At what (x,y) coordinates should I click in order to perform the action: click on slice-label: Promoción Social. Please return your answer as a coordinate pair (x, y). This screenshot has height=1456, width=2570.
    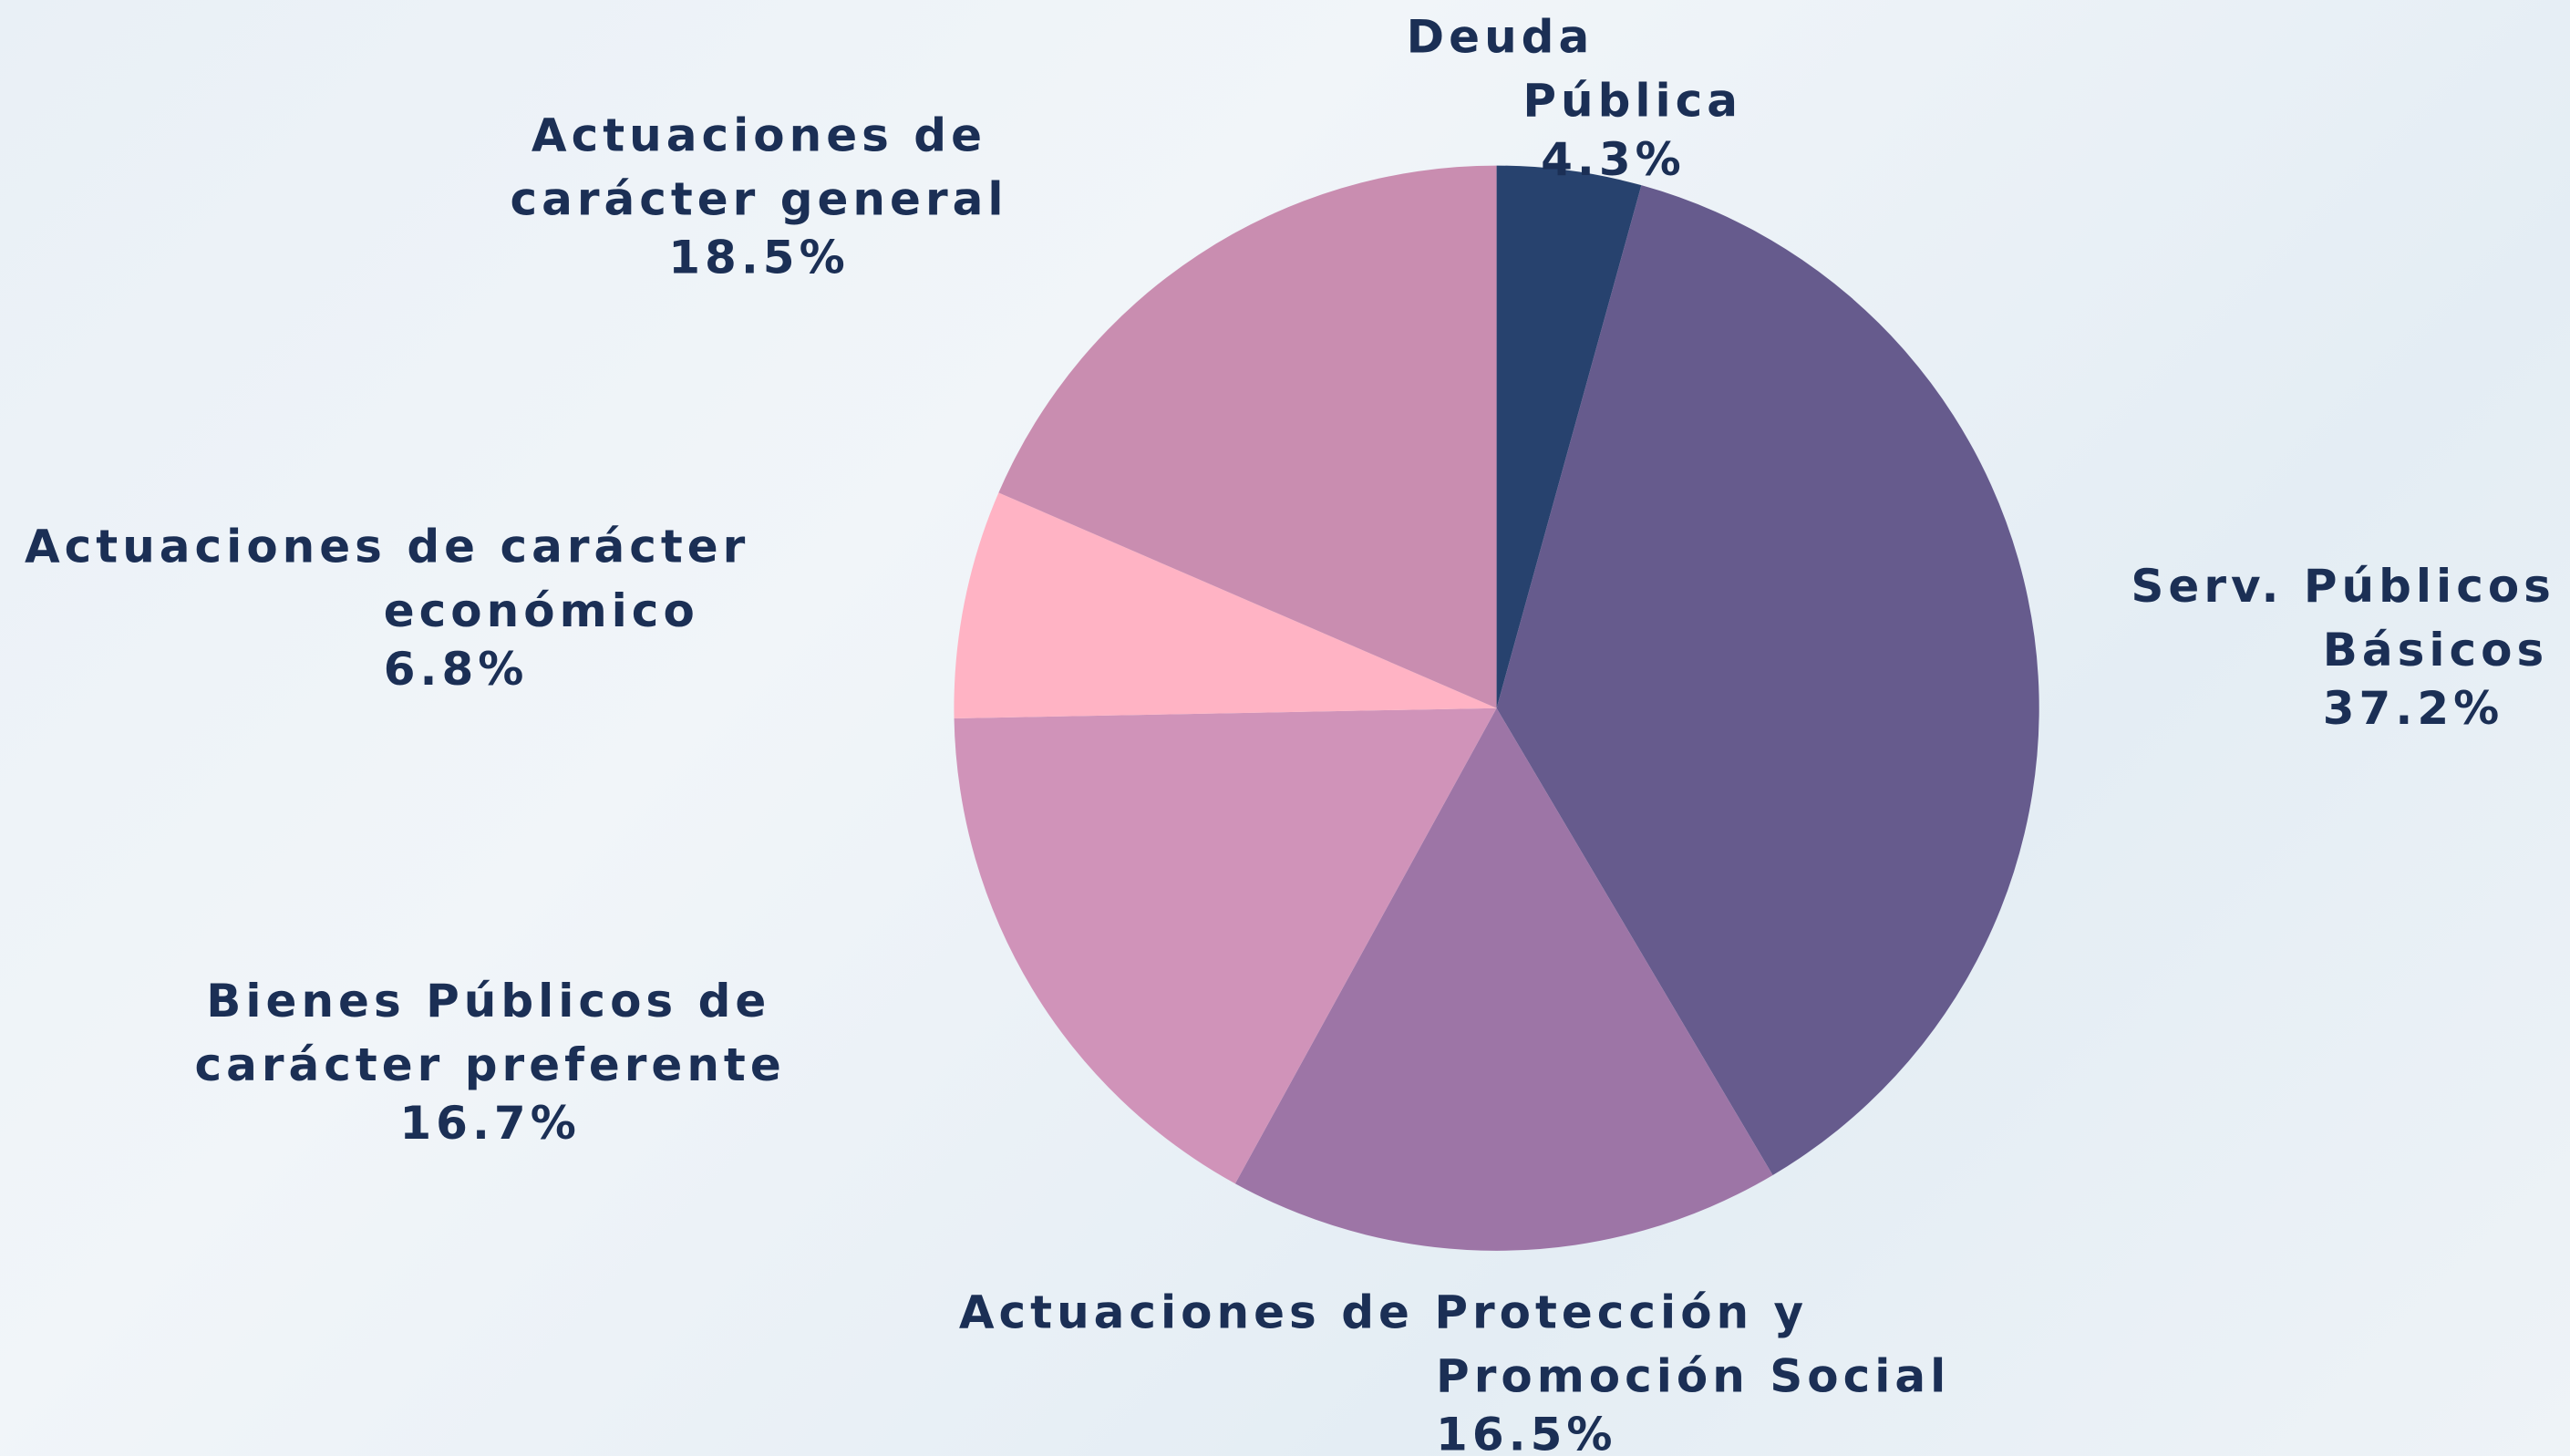
    Looking at the image, I should click on (1693, 1376).